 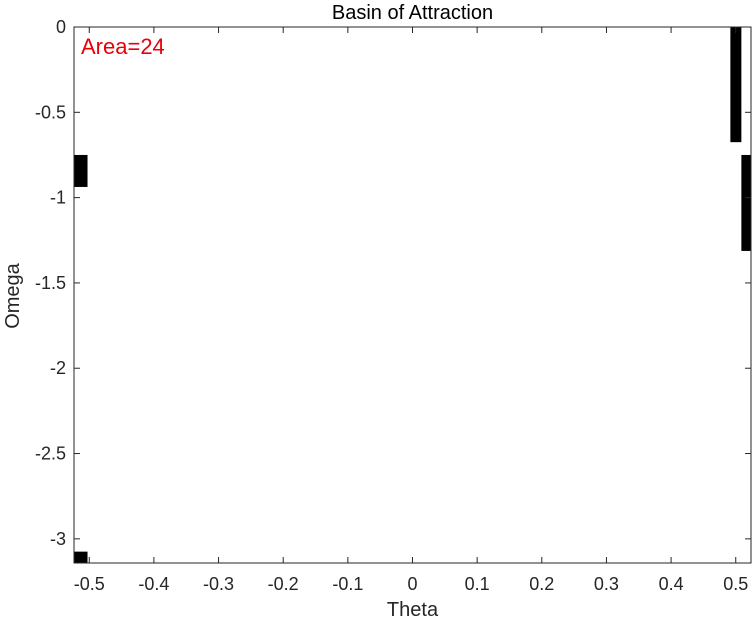 What do you see at coordinates (671, 584) in the screenshot?
I see `x-tick-label: 0.4` at bounding box center [671, 584].